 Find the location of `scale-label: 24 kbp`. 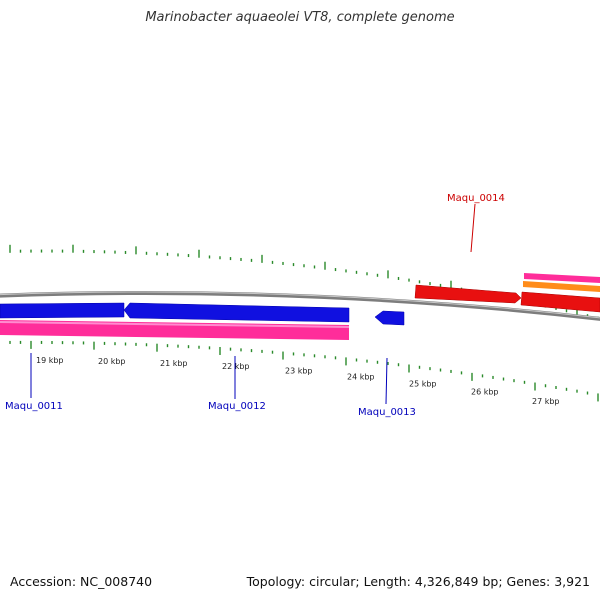

scale-label: 24 kbp is located at coordinates (361, 376).